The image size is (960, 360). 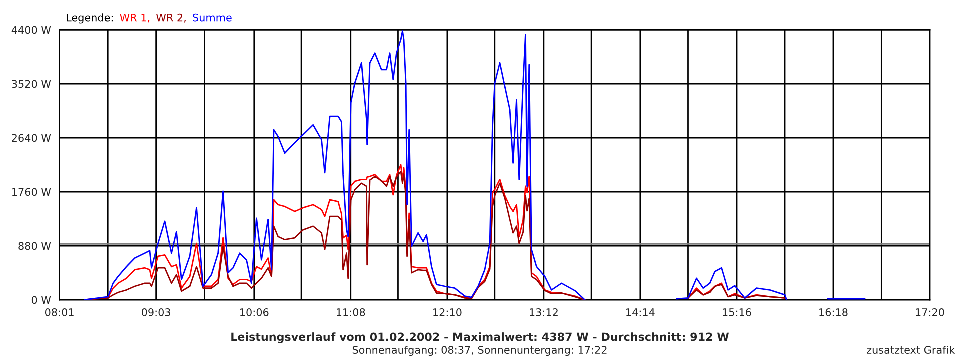 What do you see at coordinates (351, 312) in the screenshot?
I see `x-tick-label: 11:08` at bounding box center [351, 312].